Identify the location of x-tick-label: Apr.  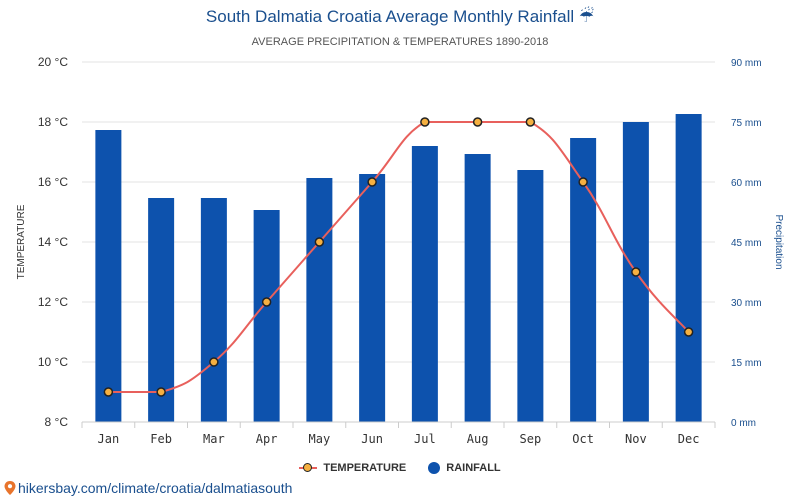
(267, 439).